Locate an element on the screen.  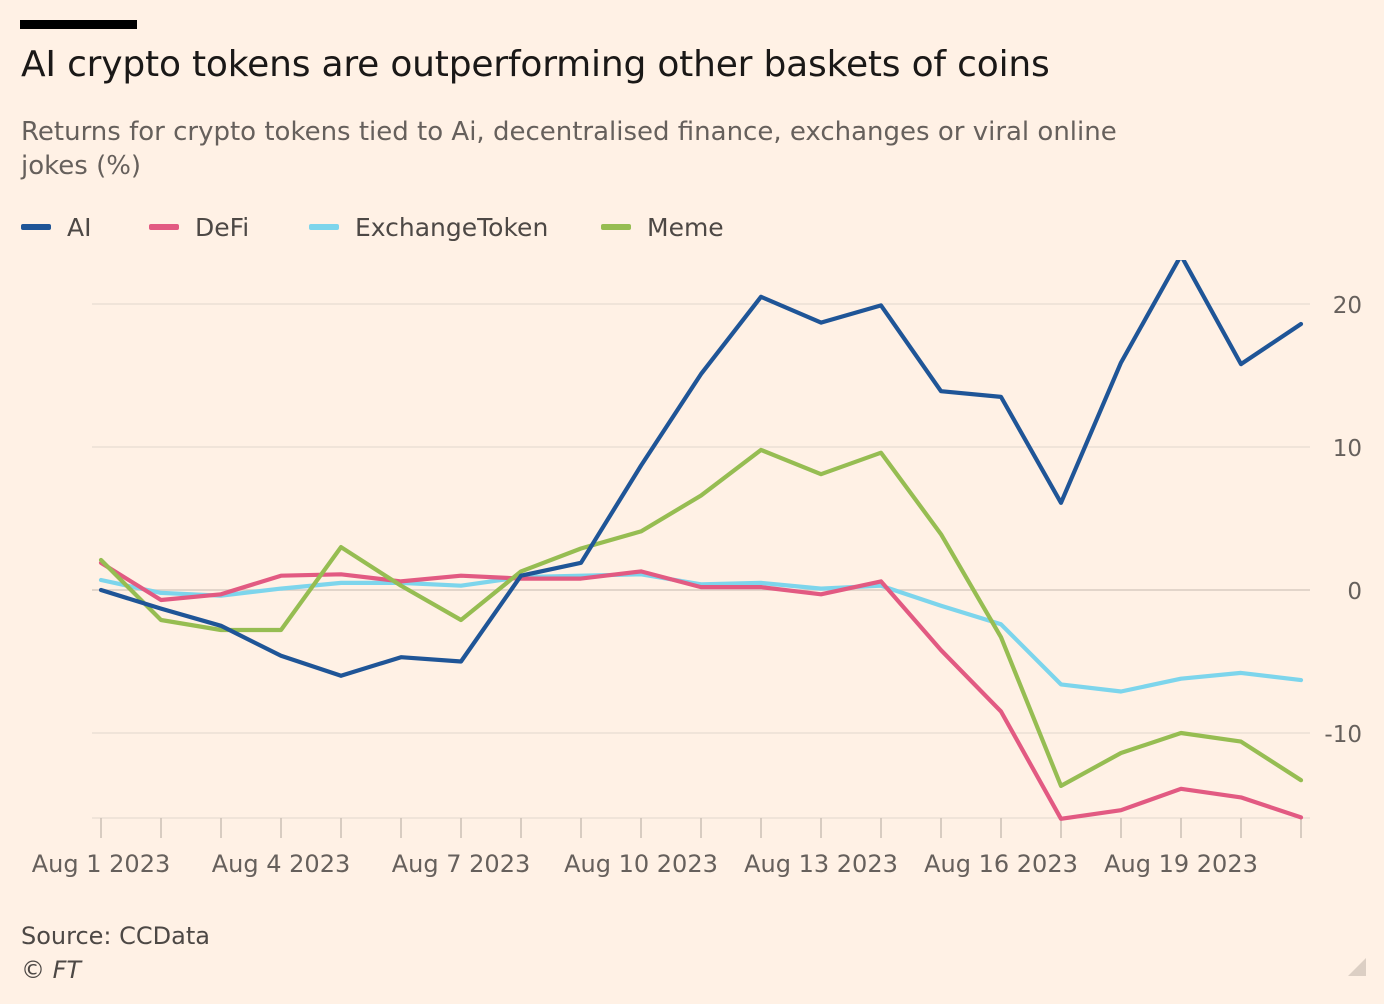
legend-item-defi: DeFi is located at coordinates (199, 227).